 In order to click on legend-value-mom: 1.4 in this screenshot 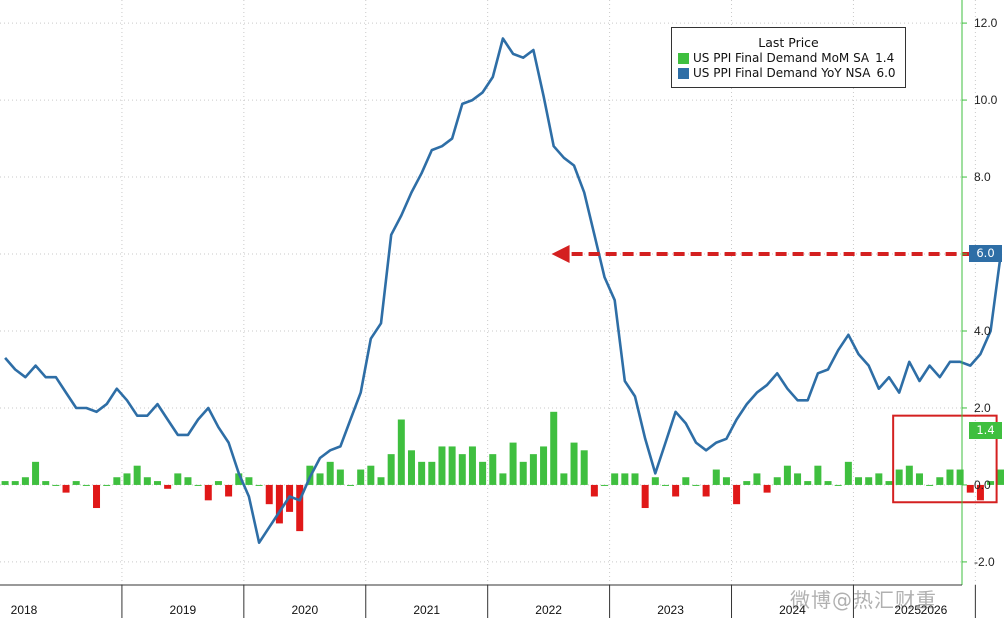, I will do `click(885, 58)`.